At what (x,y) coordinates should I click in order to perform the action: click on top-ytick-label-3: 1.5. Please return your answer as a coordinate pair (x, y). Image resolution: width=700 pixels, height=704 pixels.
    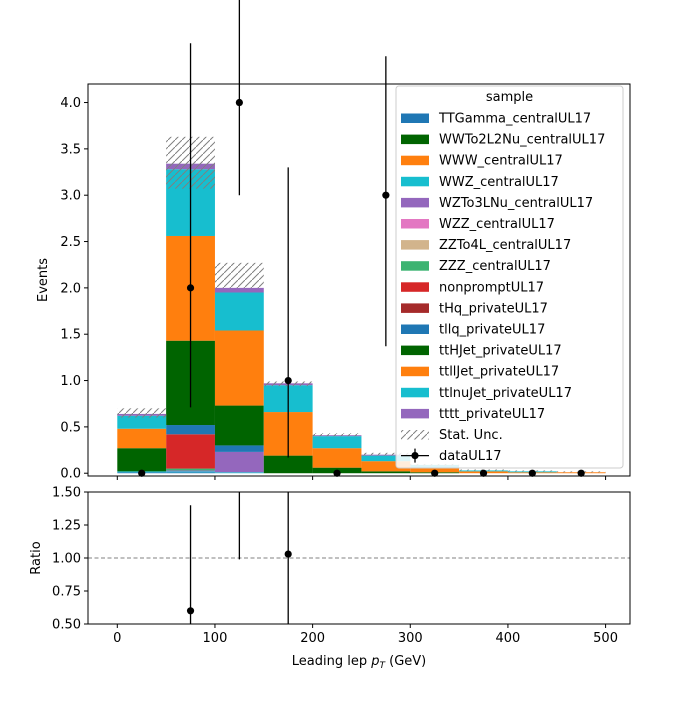
    Looking at the image, I should click on (70, 335).